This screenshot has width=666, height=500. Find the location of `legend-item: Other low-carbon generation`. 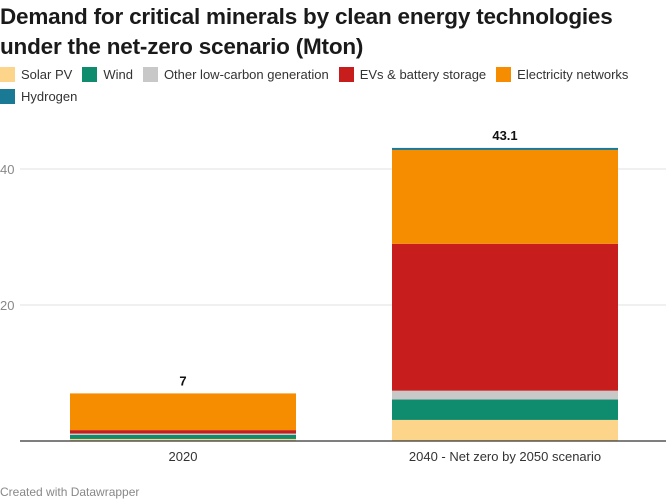

legend-item: Other low-carbon generation is located at coordinates (235, 74).